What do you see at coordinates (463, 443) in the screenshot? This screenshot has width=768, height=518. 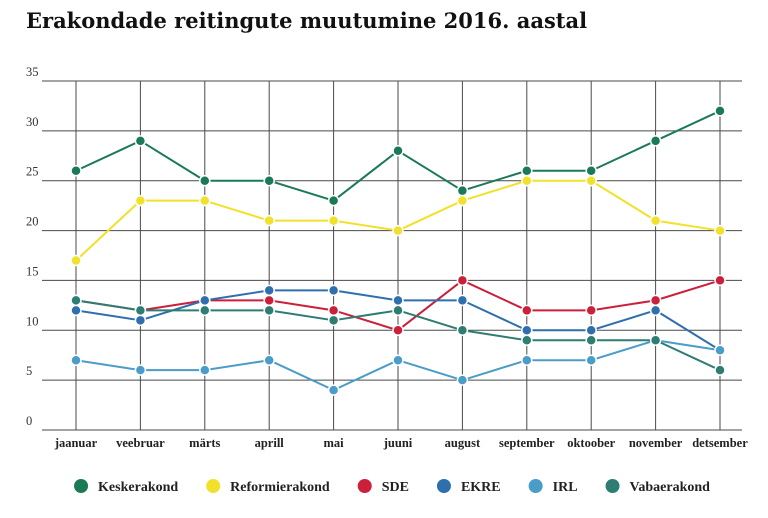 I see `x-tick-label: august` at bounding box center [463, 443].